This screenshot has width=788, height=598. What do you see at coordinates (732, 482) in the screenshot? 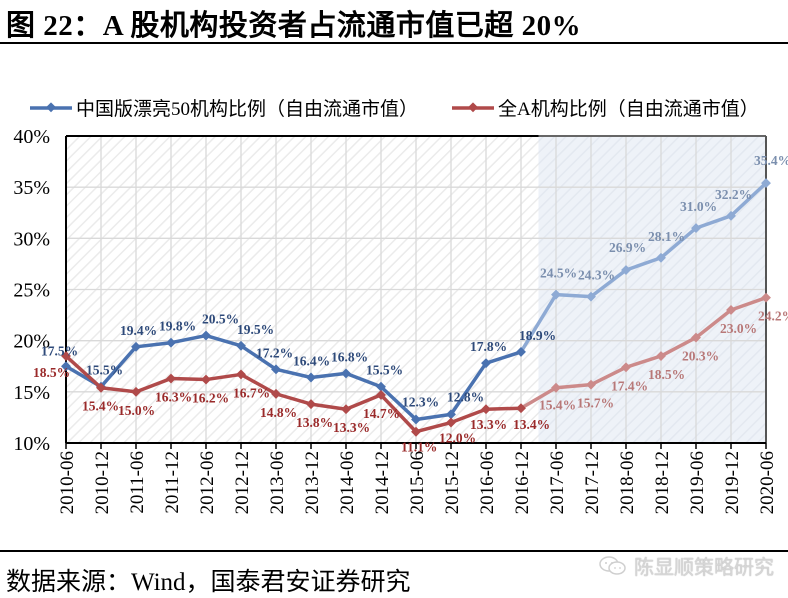
I see `x-tick-label: 2019-12` at bounding box center [732, 482].